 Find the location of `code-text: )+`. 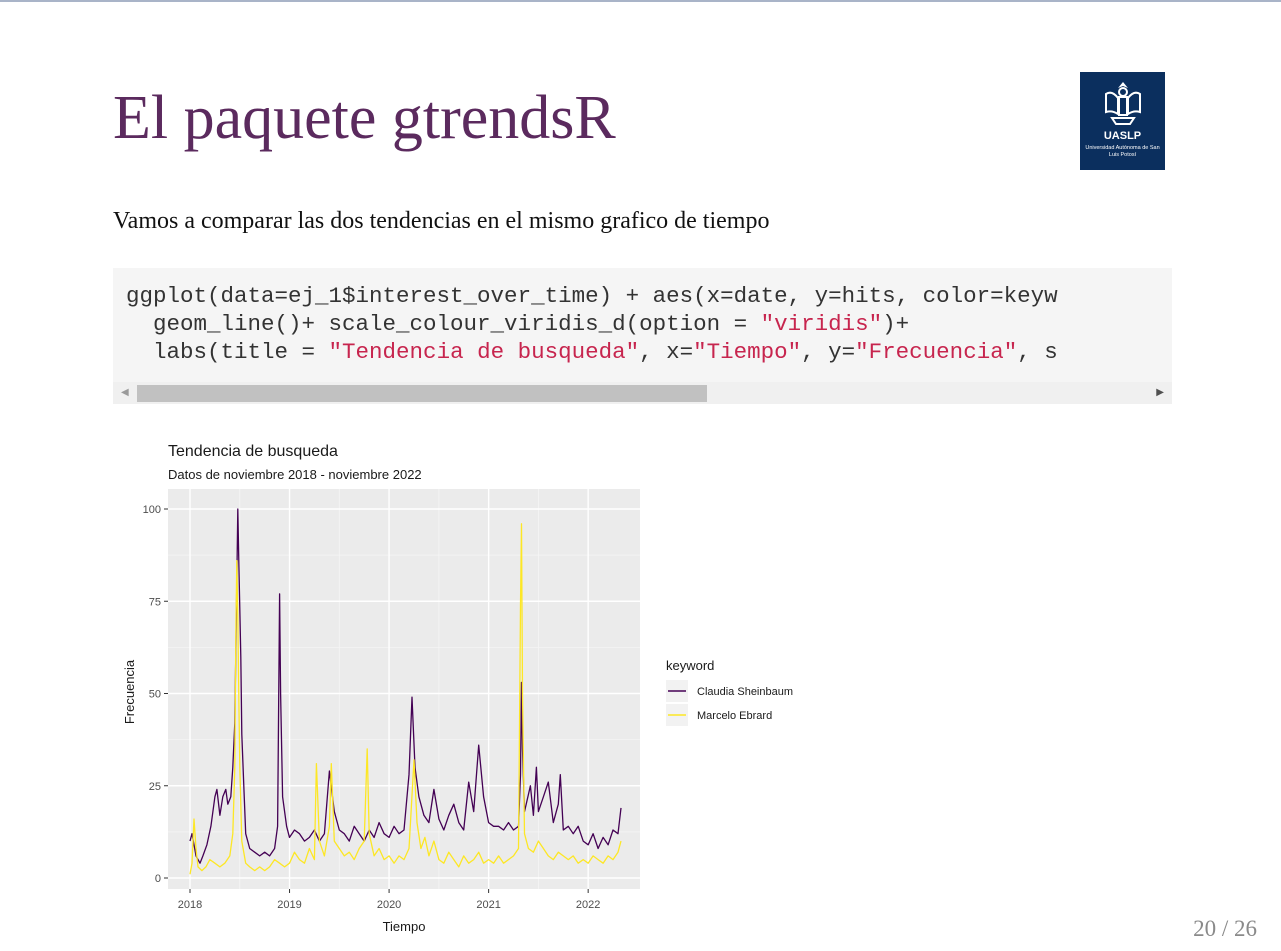

code-text: )+ is located at coordinates (896, 324).